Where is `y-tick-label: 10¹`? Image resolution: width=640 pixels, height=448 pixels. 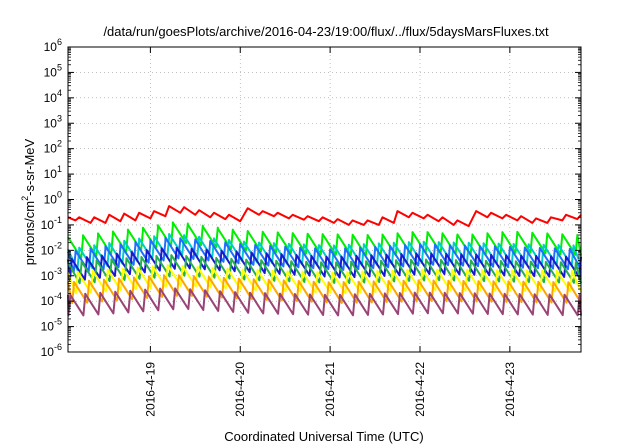
y-tick-label: 10¹ is located at coordinates (53, 172).